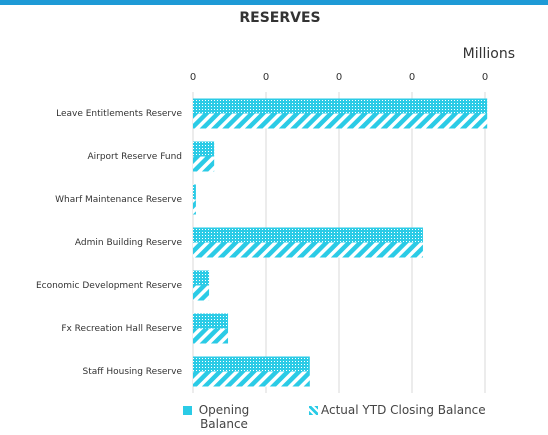 The image size is (548, 435). I want to click on y-tick-label: Staff Housing Reserve, so click(133, 372).